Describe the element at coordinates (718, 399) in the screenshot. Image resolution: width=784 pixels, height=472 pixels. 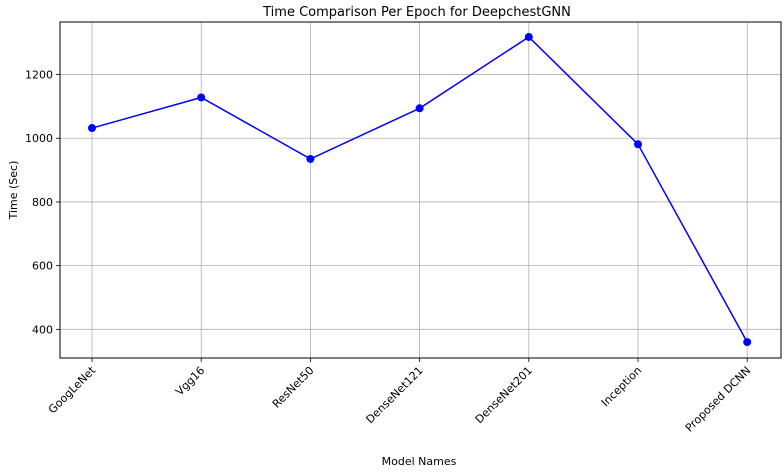
I see `x-tick-label: Proposed DCNN` at that location.